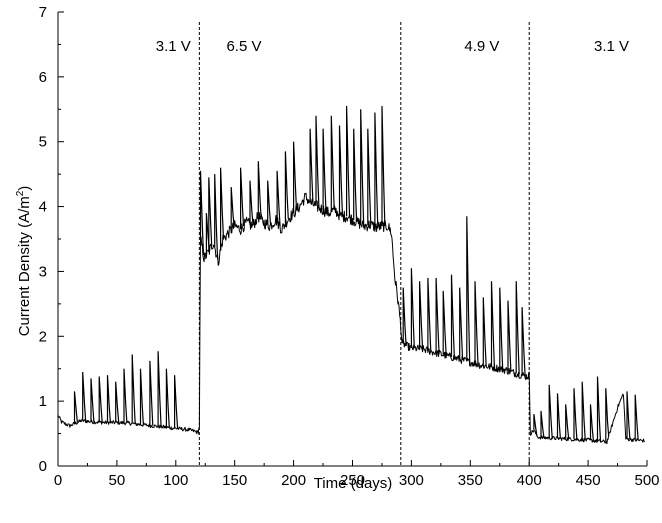  Describe the element at coordinates (411, 480) in the screenshot. I see `x-tick-label: 300` at that location.